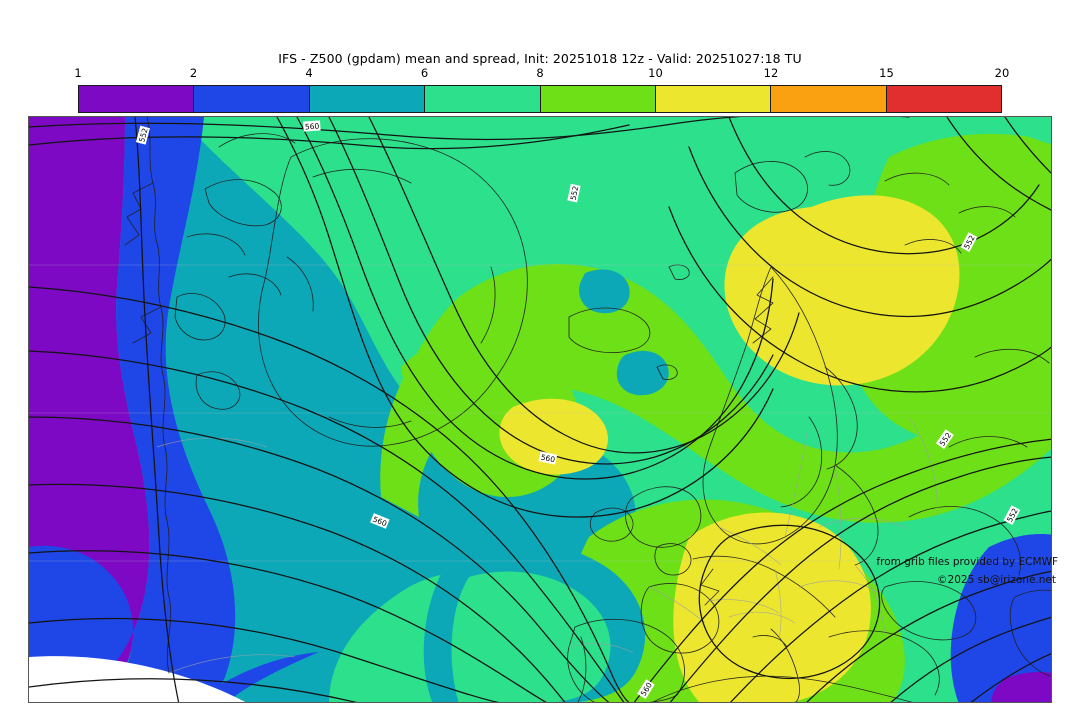  I want to click on colorbar-tick-12: 12, so click(771, 73).